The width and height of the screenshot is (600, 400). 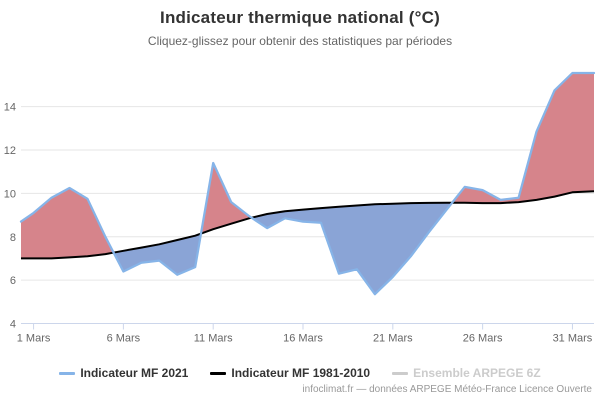 What do you see at coordinates (393, 339) in the screenshot?
I see `x-axis-label: 21 Mars` at bounding box center [393, 339].